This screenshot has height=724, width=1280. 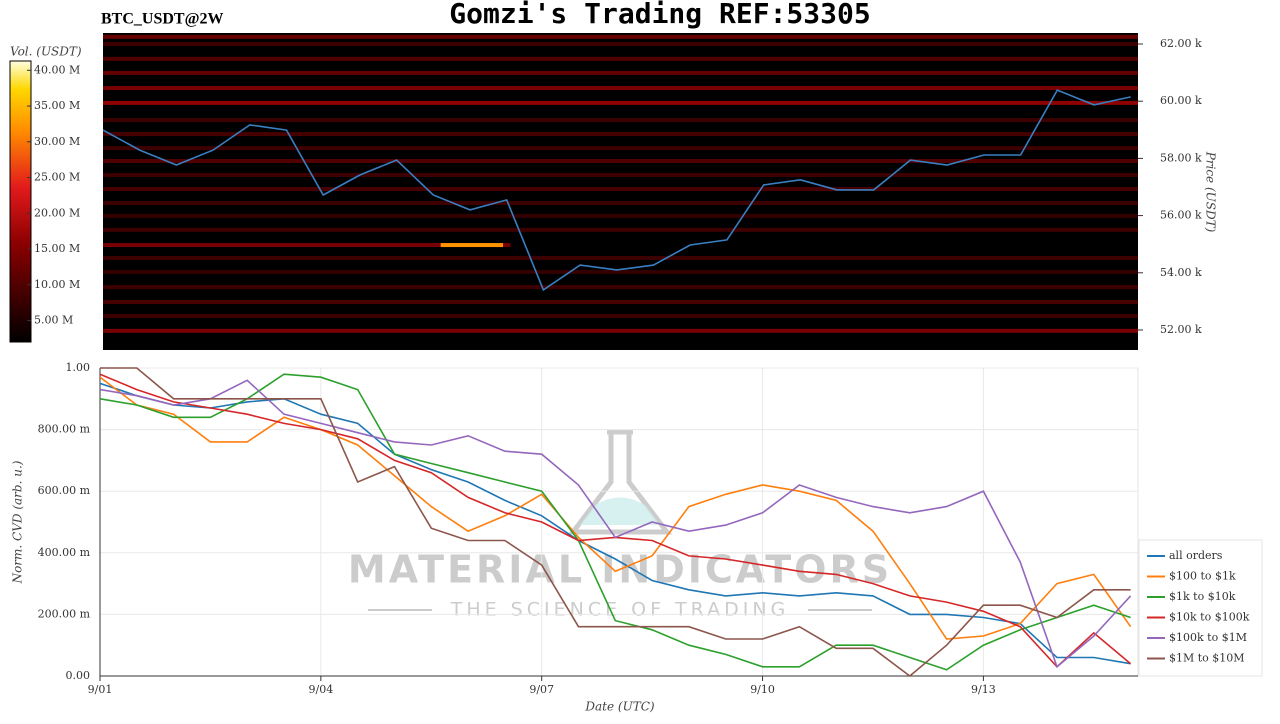 What do you see at coordinates (64, 490) in the screenshot?
I see `y-tick-label: 600.00 m` at bounding box center [64, 490].